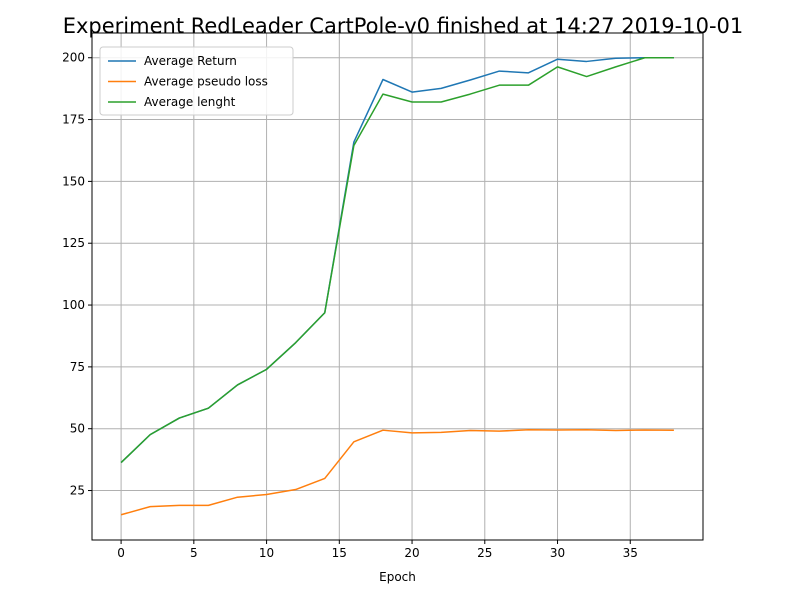  Describe the element at coordinates (77, 367) in the screenshot. I see `y-tick-label: 75` at that location.